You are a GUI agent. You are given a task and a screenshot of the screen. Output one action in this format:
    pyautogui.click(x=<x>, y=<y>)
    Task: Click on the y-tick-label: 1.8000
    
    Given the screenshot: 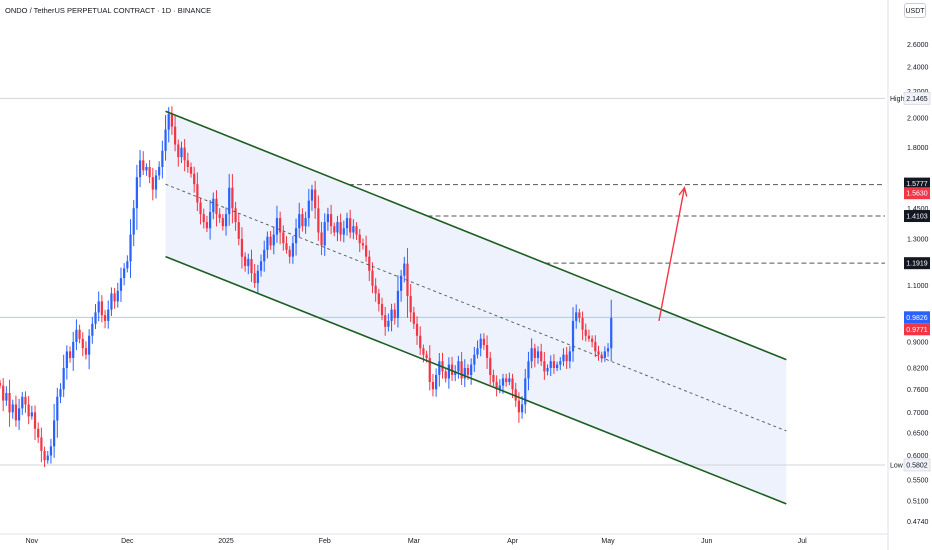 What is the action you would take?
    pyautogui.click(x=918, y=148)
    